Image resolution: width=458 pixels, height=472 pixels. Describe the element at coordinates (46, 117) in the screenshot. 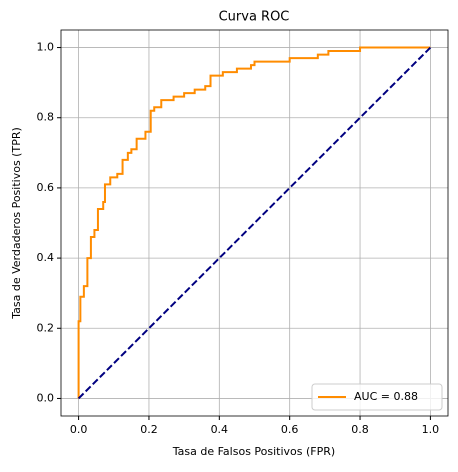

I see `y-tick-label: 0.8` at that location.